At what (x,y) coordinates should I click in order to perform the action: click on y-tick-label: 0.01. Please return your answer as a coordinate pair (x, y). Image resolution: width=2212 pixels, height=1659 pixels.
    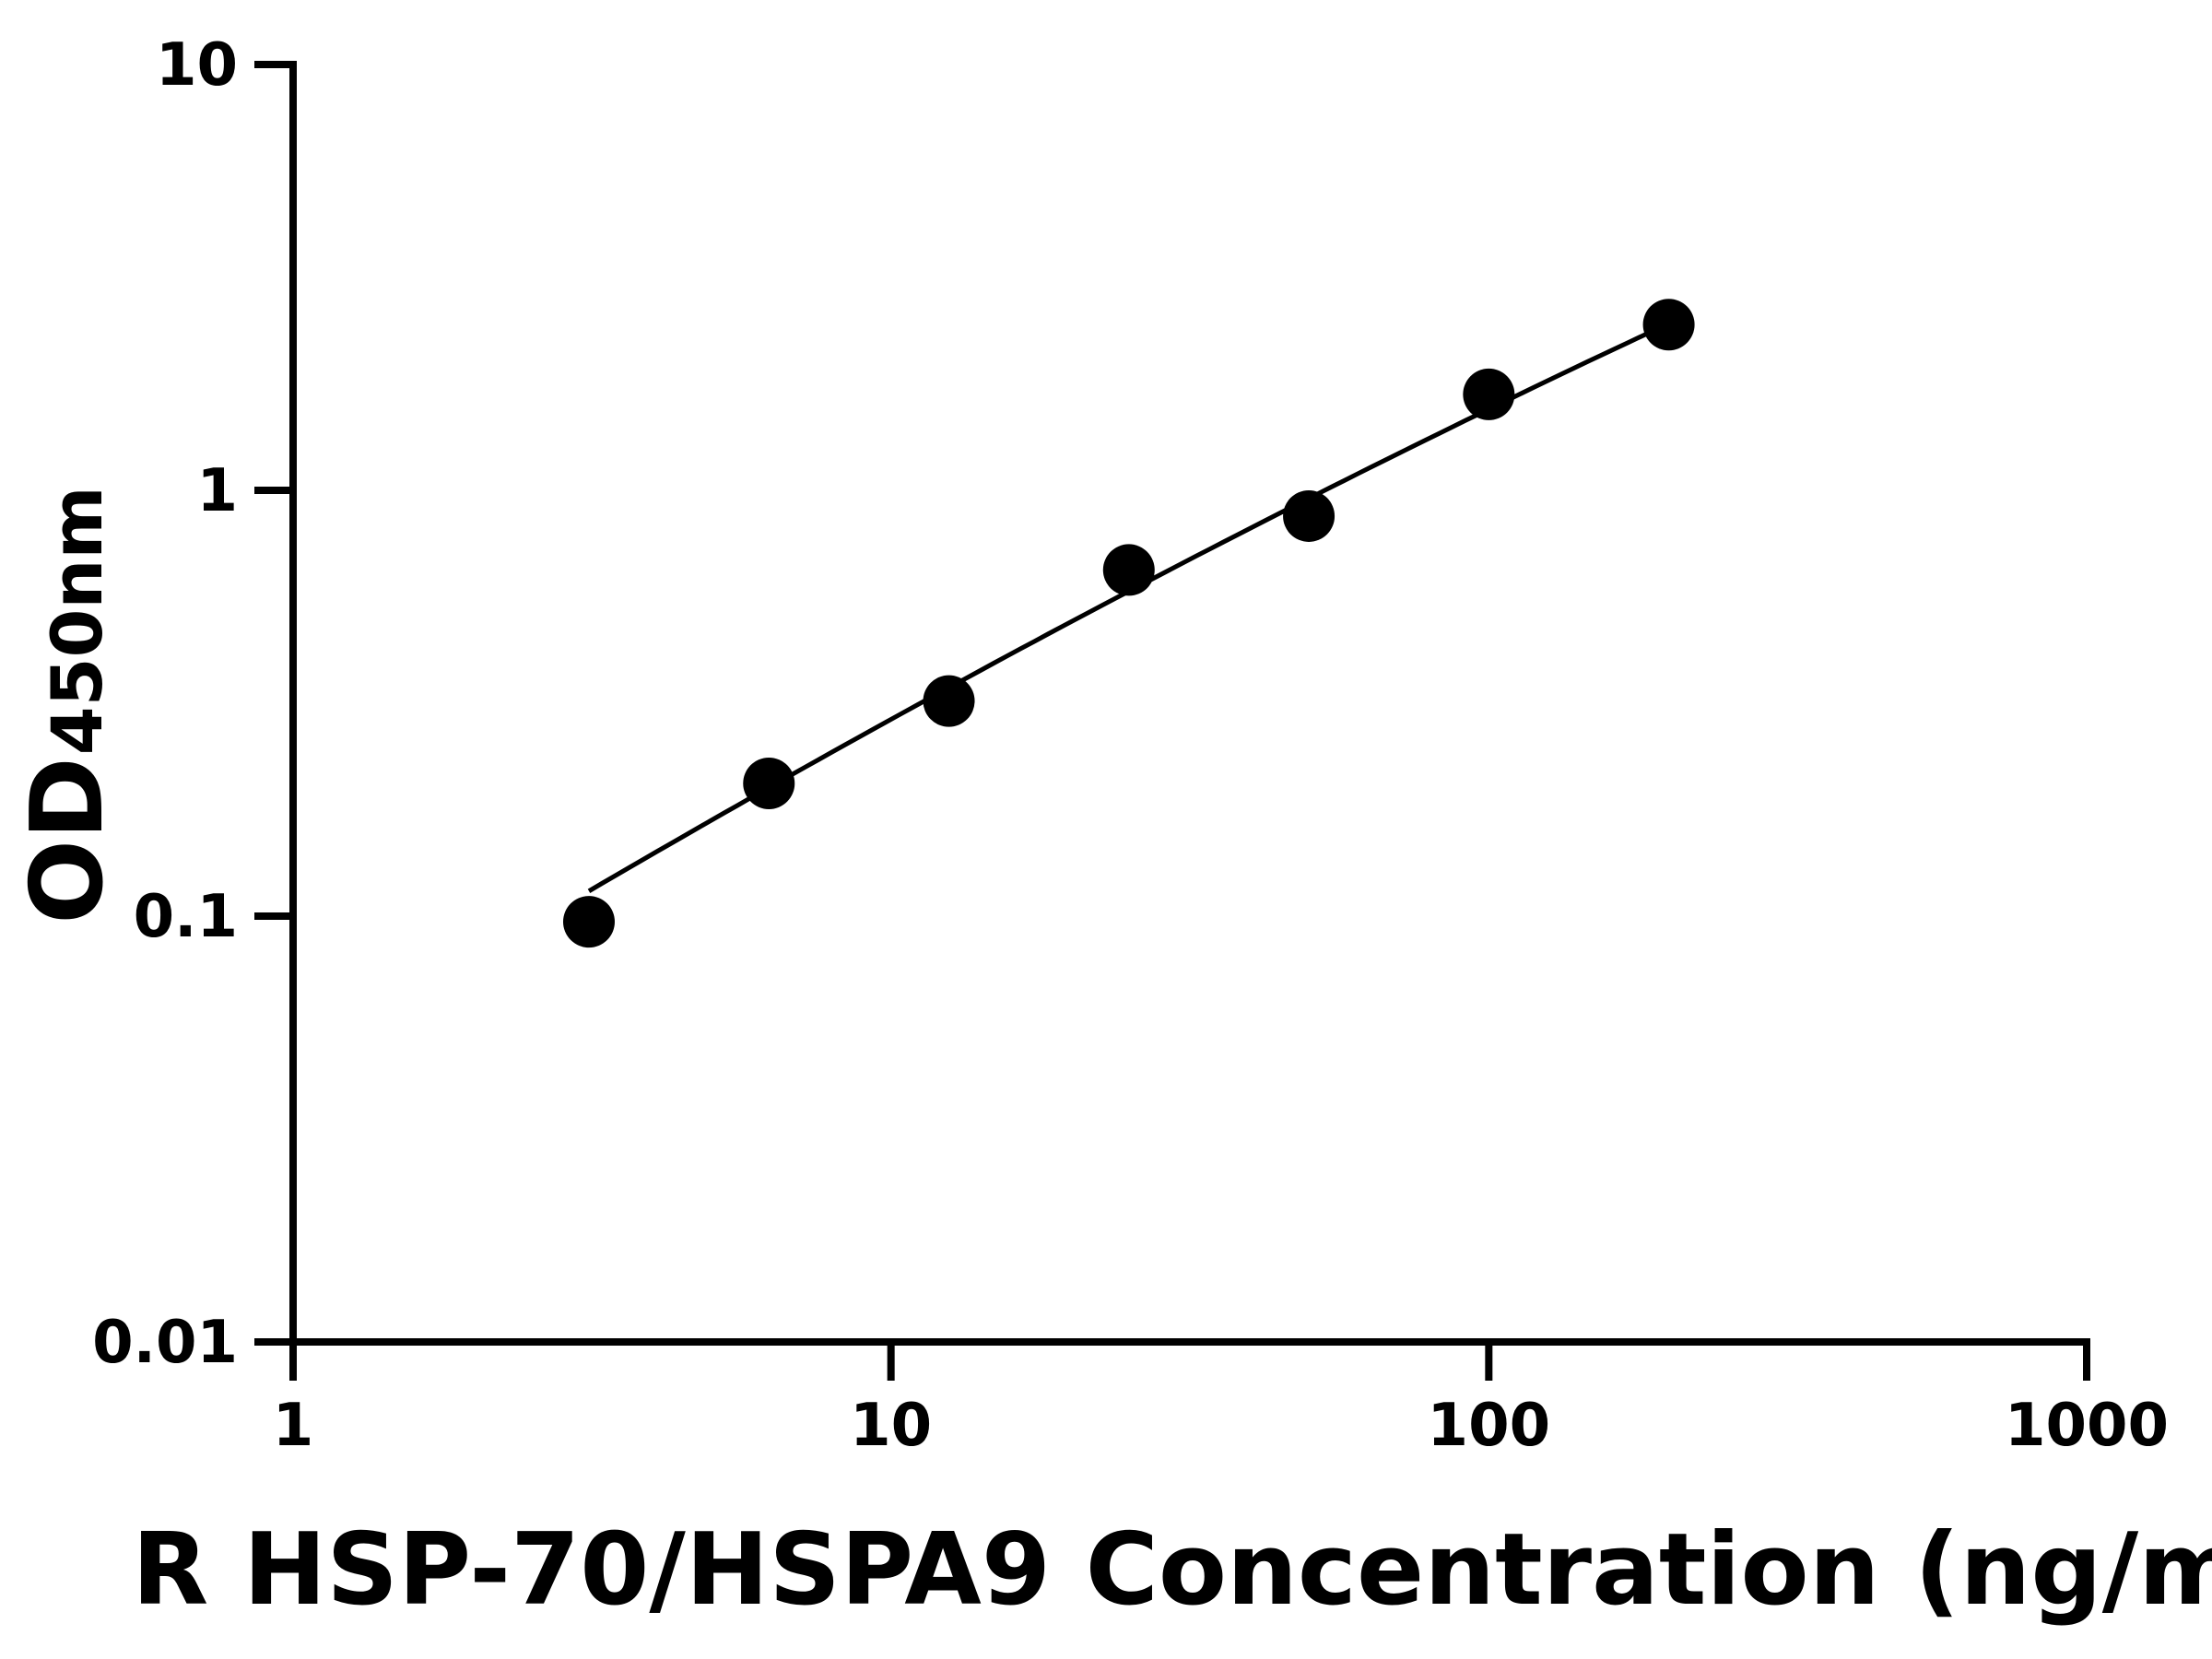
    Looking at the image, I should click on (165, 1343).